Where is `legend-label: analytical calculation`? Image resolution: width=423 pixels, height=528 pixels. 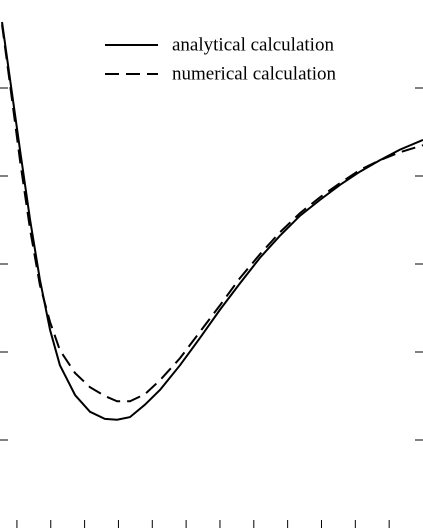 legend-label: analytical calculation is located at coordinates (253, 44).